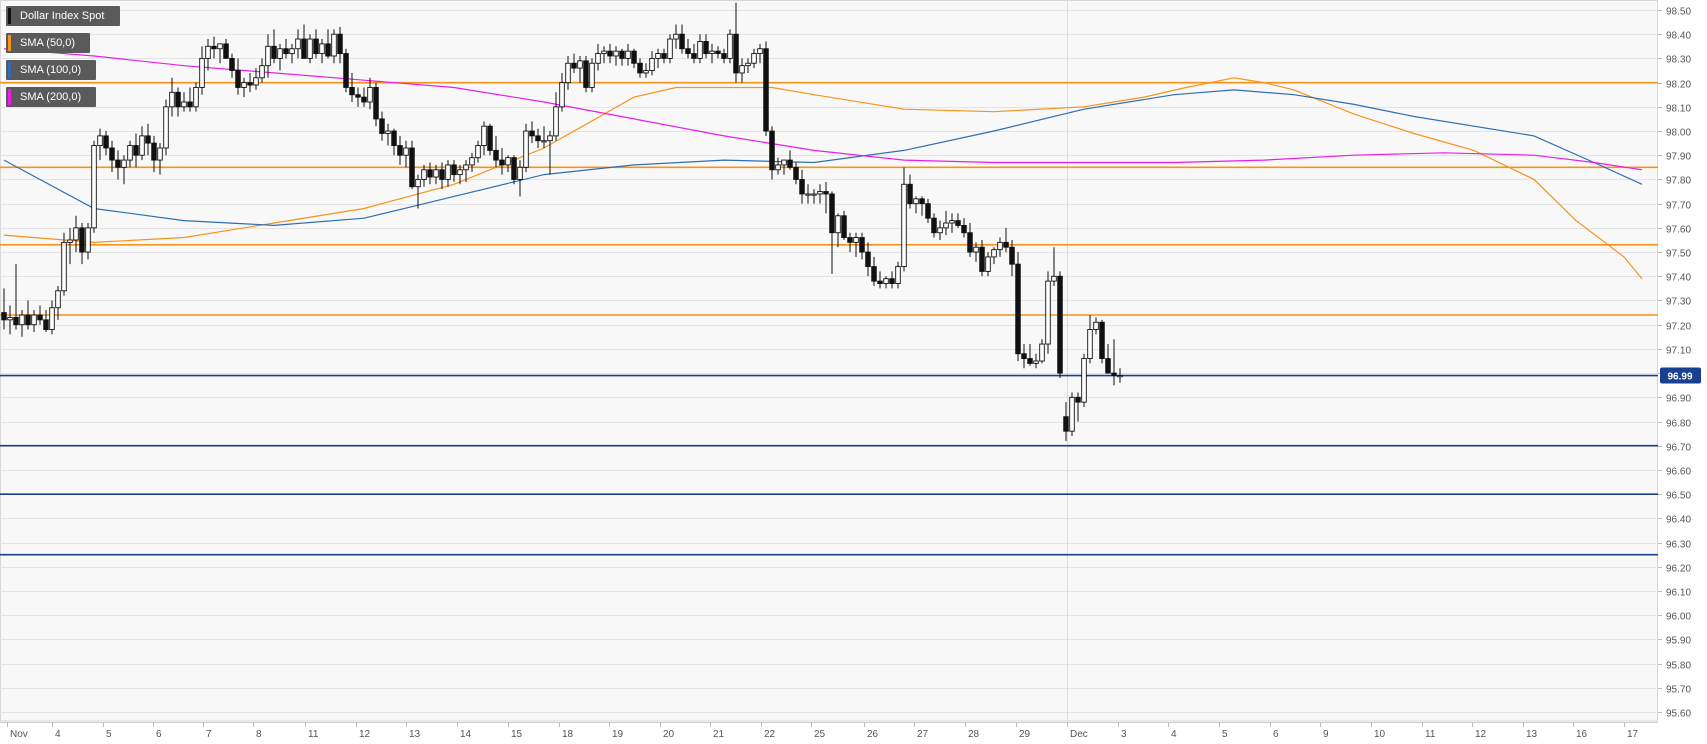  I want to click on sma100-swatch, so click(9, 70).